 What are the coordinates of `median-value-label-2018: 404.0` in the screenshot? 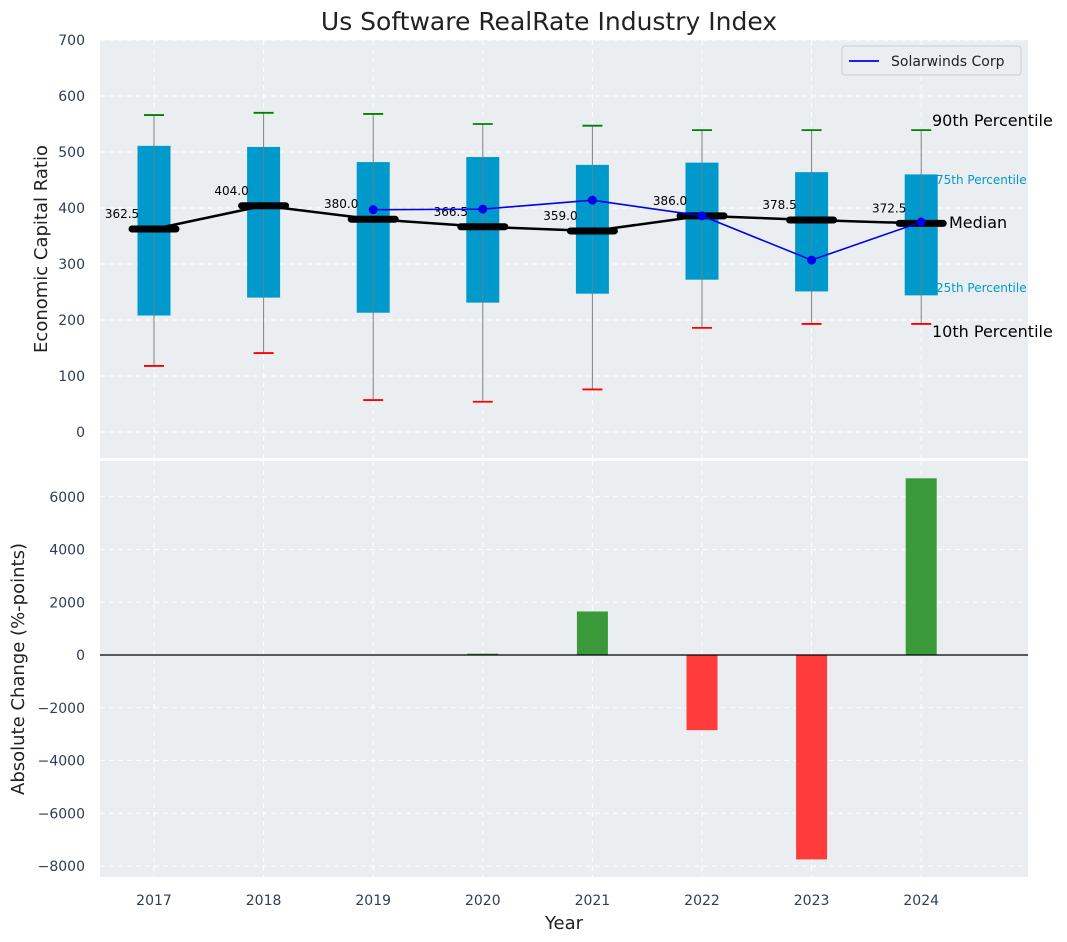 It's located at (231, 191).